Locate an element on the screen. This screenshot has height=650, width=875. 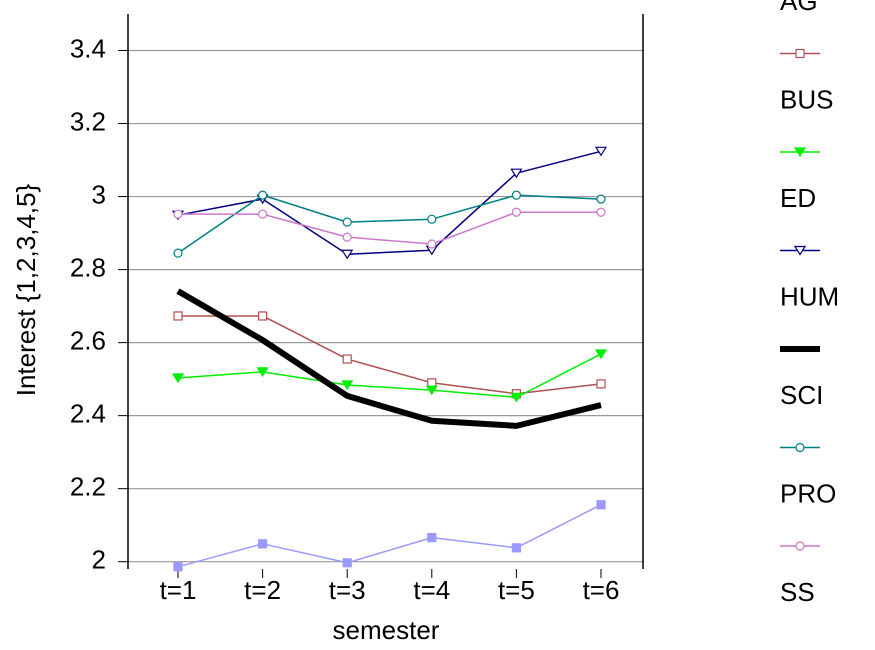
y-tick-label: 3 is located at coordinates (99, 194).